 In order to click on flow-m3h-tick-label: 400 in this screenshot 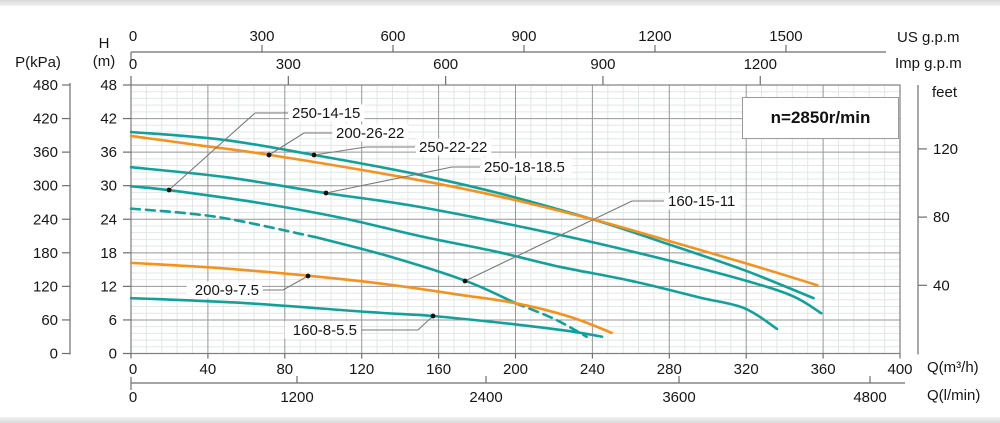, I will do `click(899, 369)`.